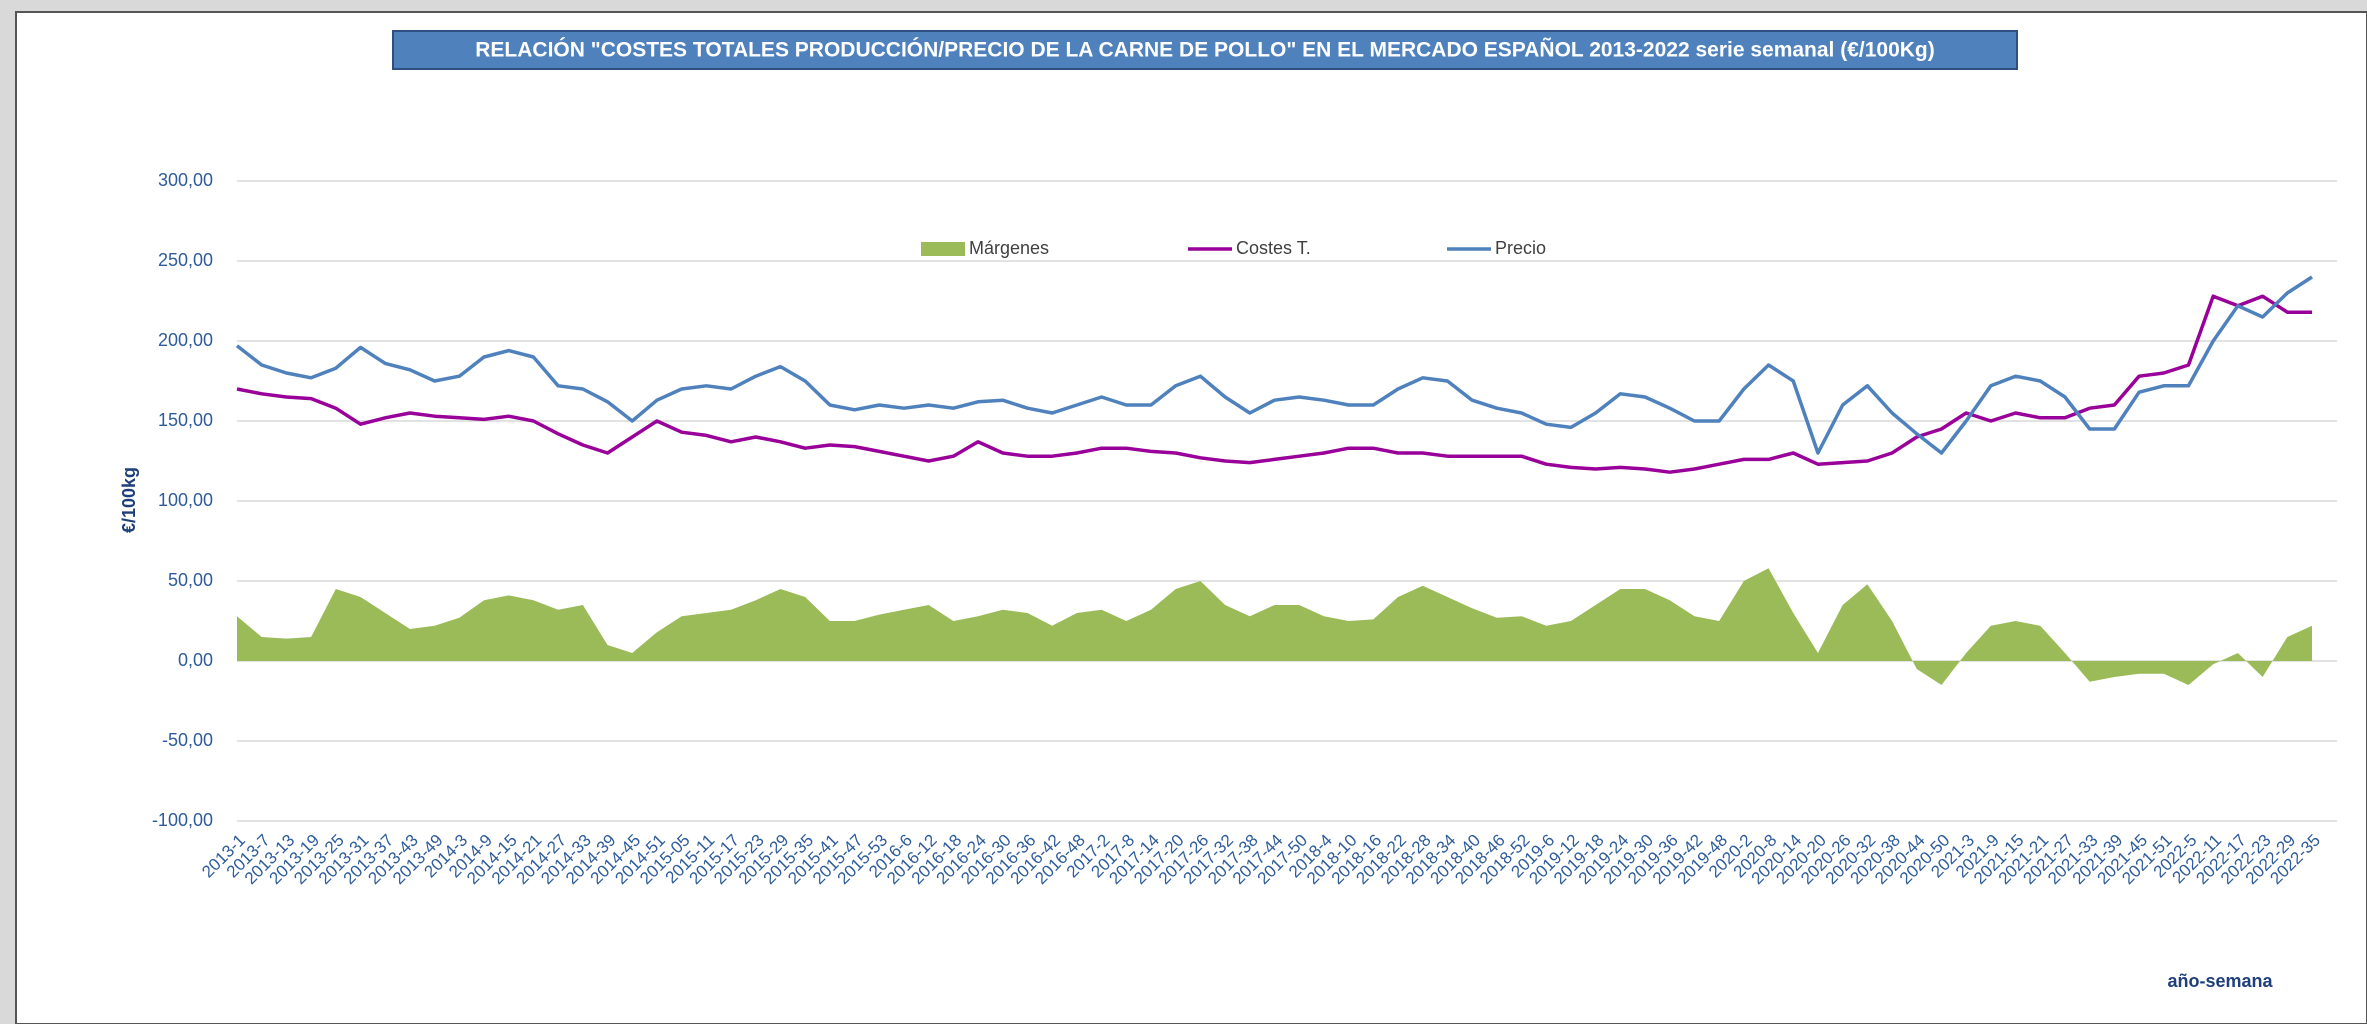 This screenshot has width=2367, height=1024. I want to click on margin-area, so click(1274, 626).